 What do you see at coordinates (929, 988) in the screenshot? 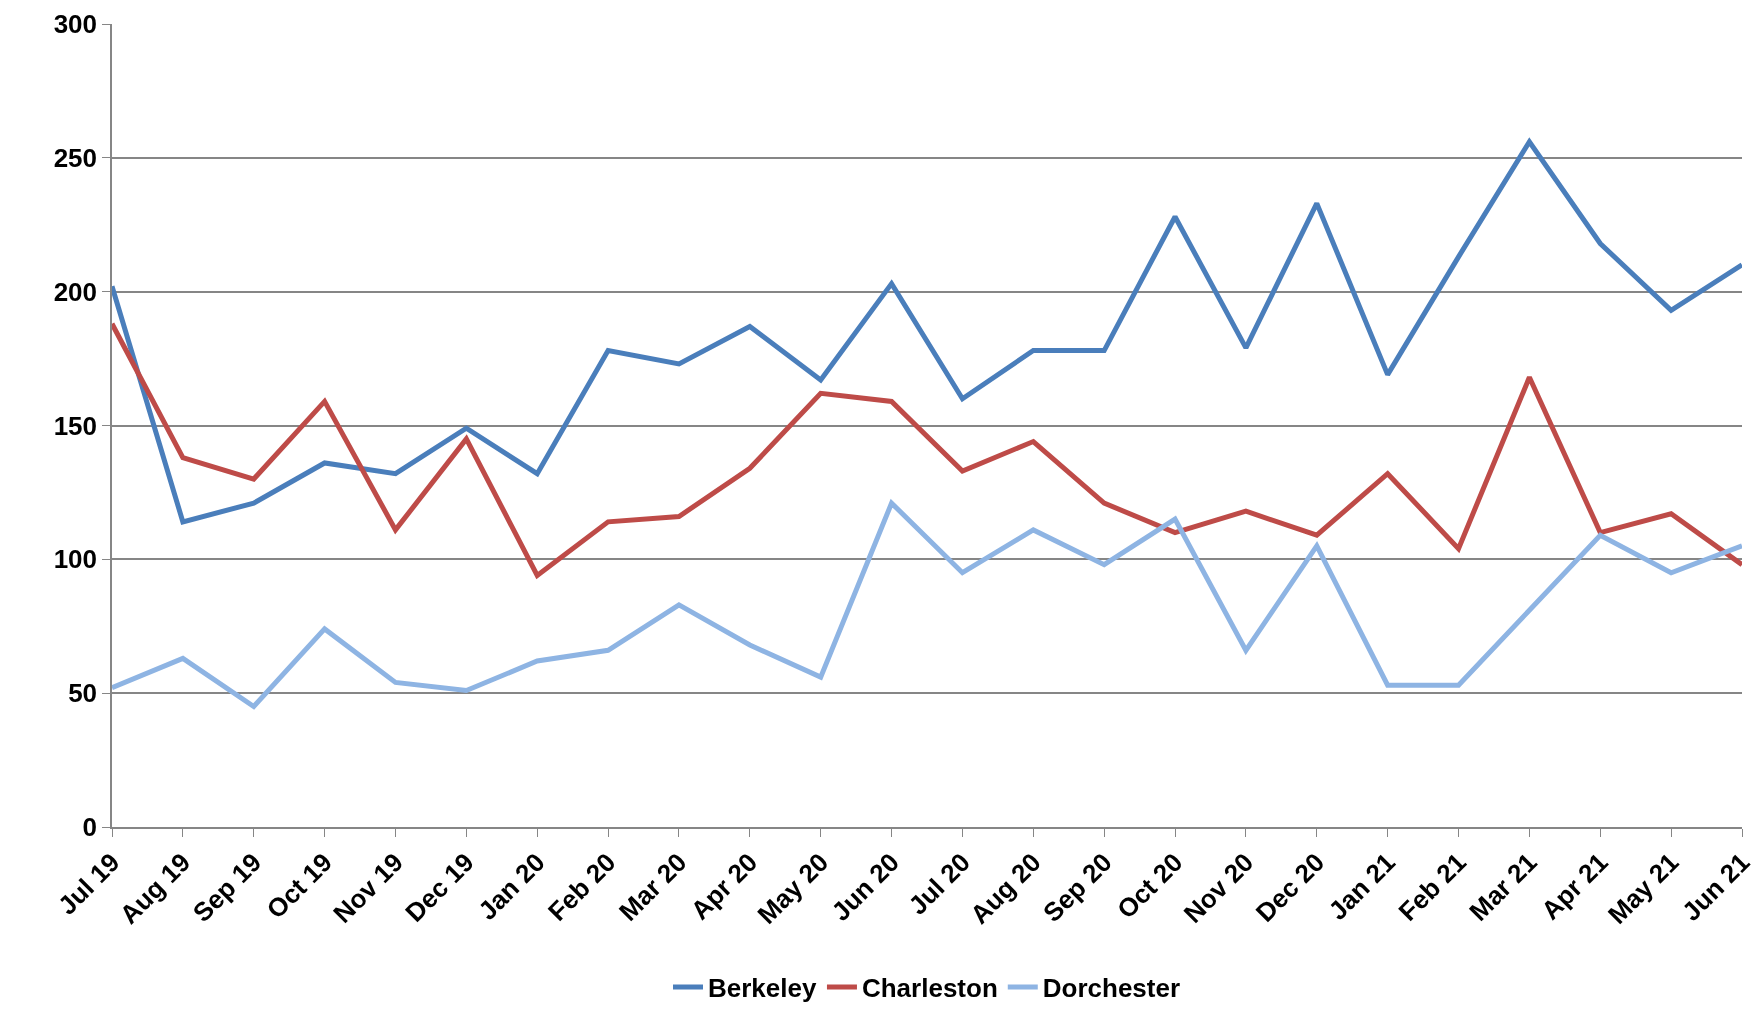
I see `legend-label: Charleston` at bounding box center [929, 988].